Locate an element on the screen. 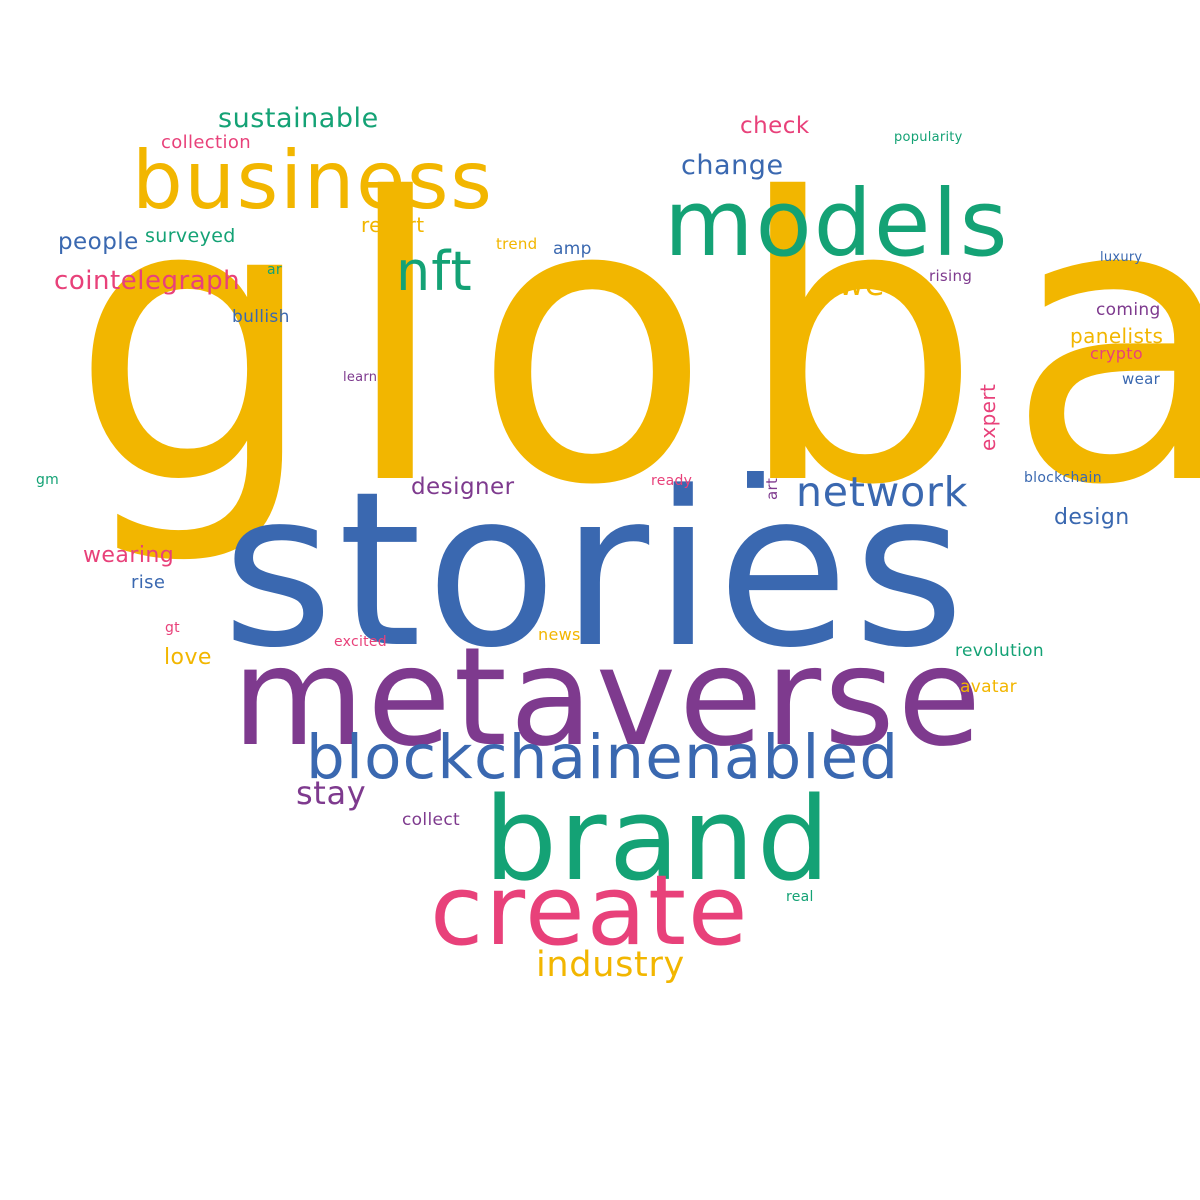  word-real: real is located at coordinates (800, 897).